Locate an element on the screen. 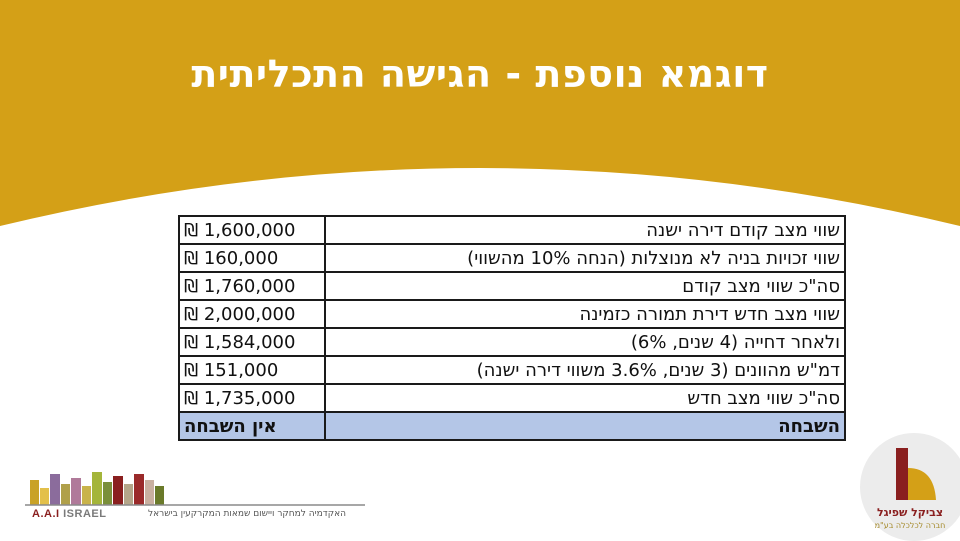  row-amount: 1,760,000 ₪ is located at coordinates (252, 286).